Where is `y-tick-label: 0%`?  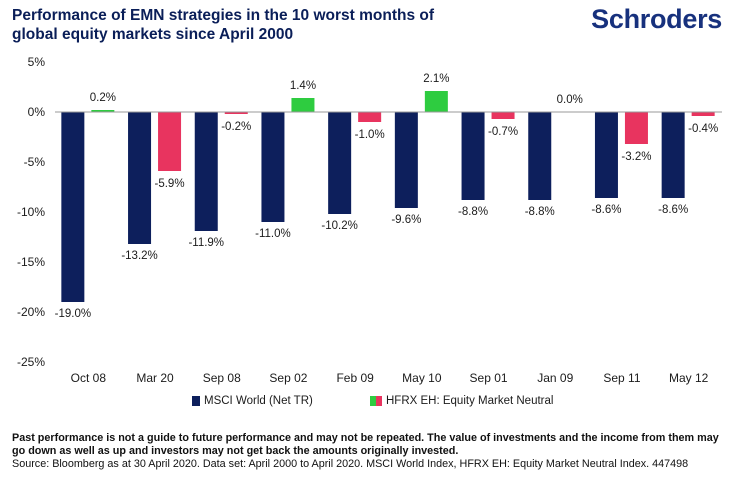
y-tick-label: 0% is located at coordinates (37, 112).